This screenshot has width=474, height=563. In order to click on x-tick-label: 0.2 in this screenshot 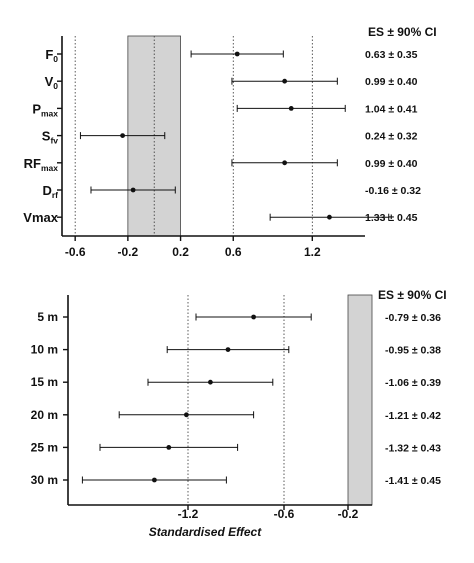, I will do `click(180, 252)`.